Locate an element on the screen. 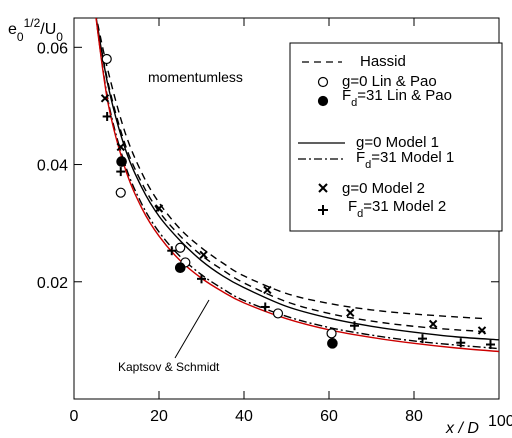  x-tick-label: 0 is located at coordinates (74, 416).